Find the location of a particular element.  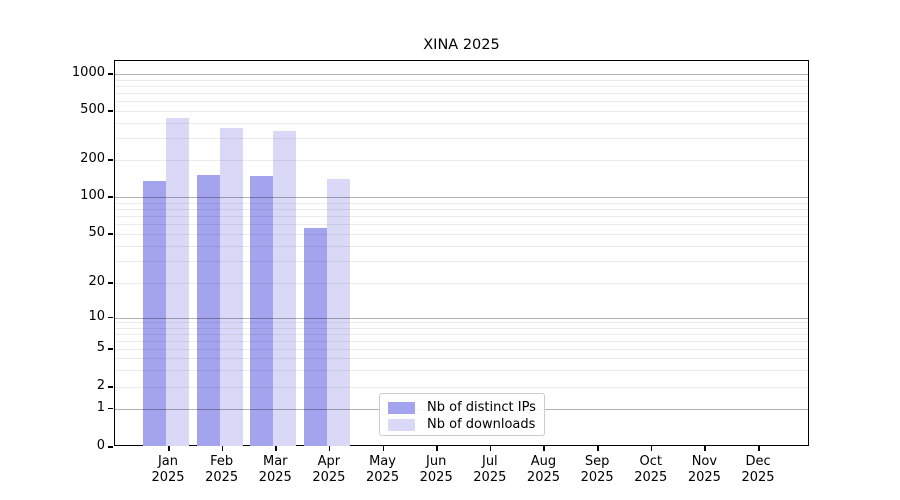

x-tick-month: Jul is located at coordinates (489, 461).